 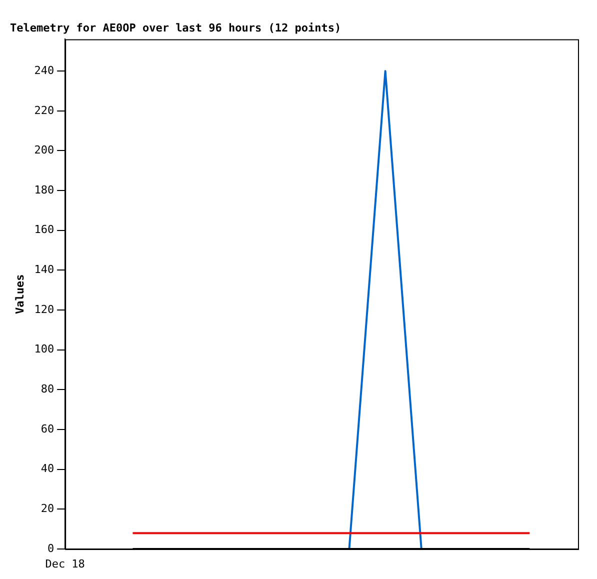 What do you see at coordinates (44, 110) in the screenshot?
I see `y-tick-label: 220` at bounding box center [44, 110].